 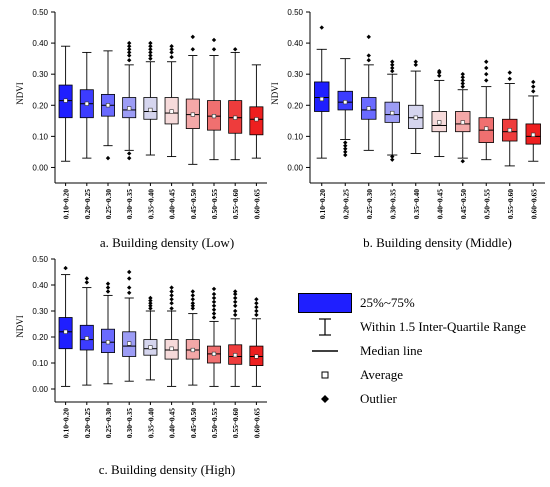 I want to click on caption-low-density: a. Building density (Low), so click(x=167, y=242).